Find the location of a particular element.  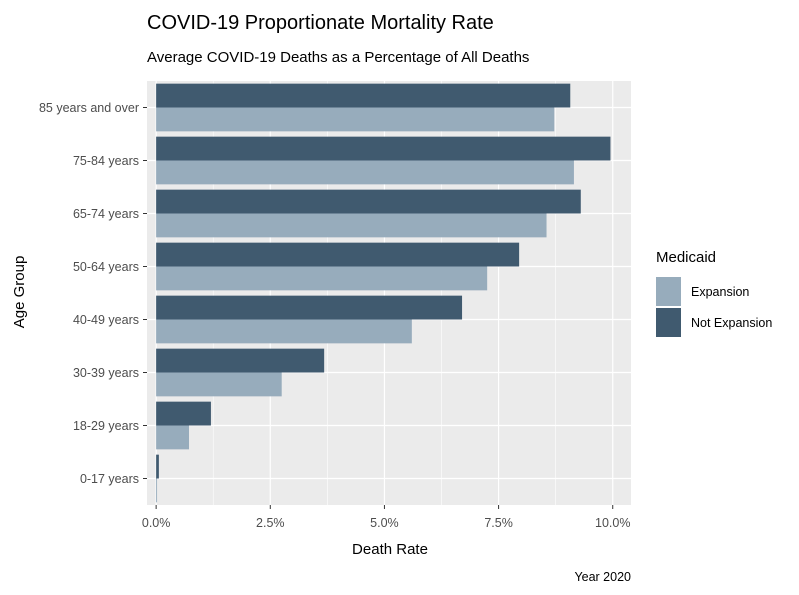

x-axis-ticks: 0.0% 2.5% 5.0% 7.5% 10.0% is located at coordinates (386, 517).